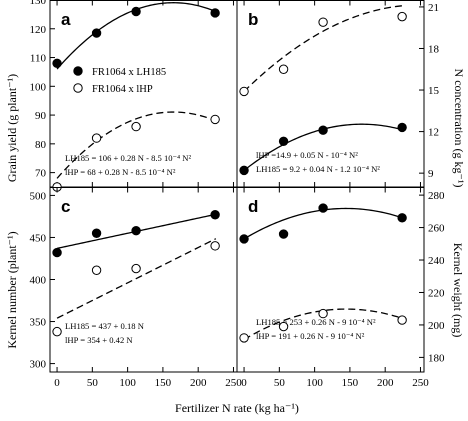 This screenshot has width=468, height=421. I want to click on y-tick-label: 15, so click(434, 91).